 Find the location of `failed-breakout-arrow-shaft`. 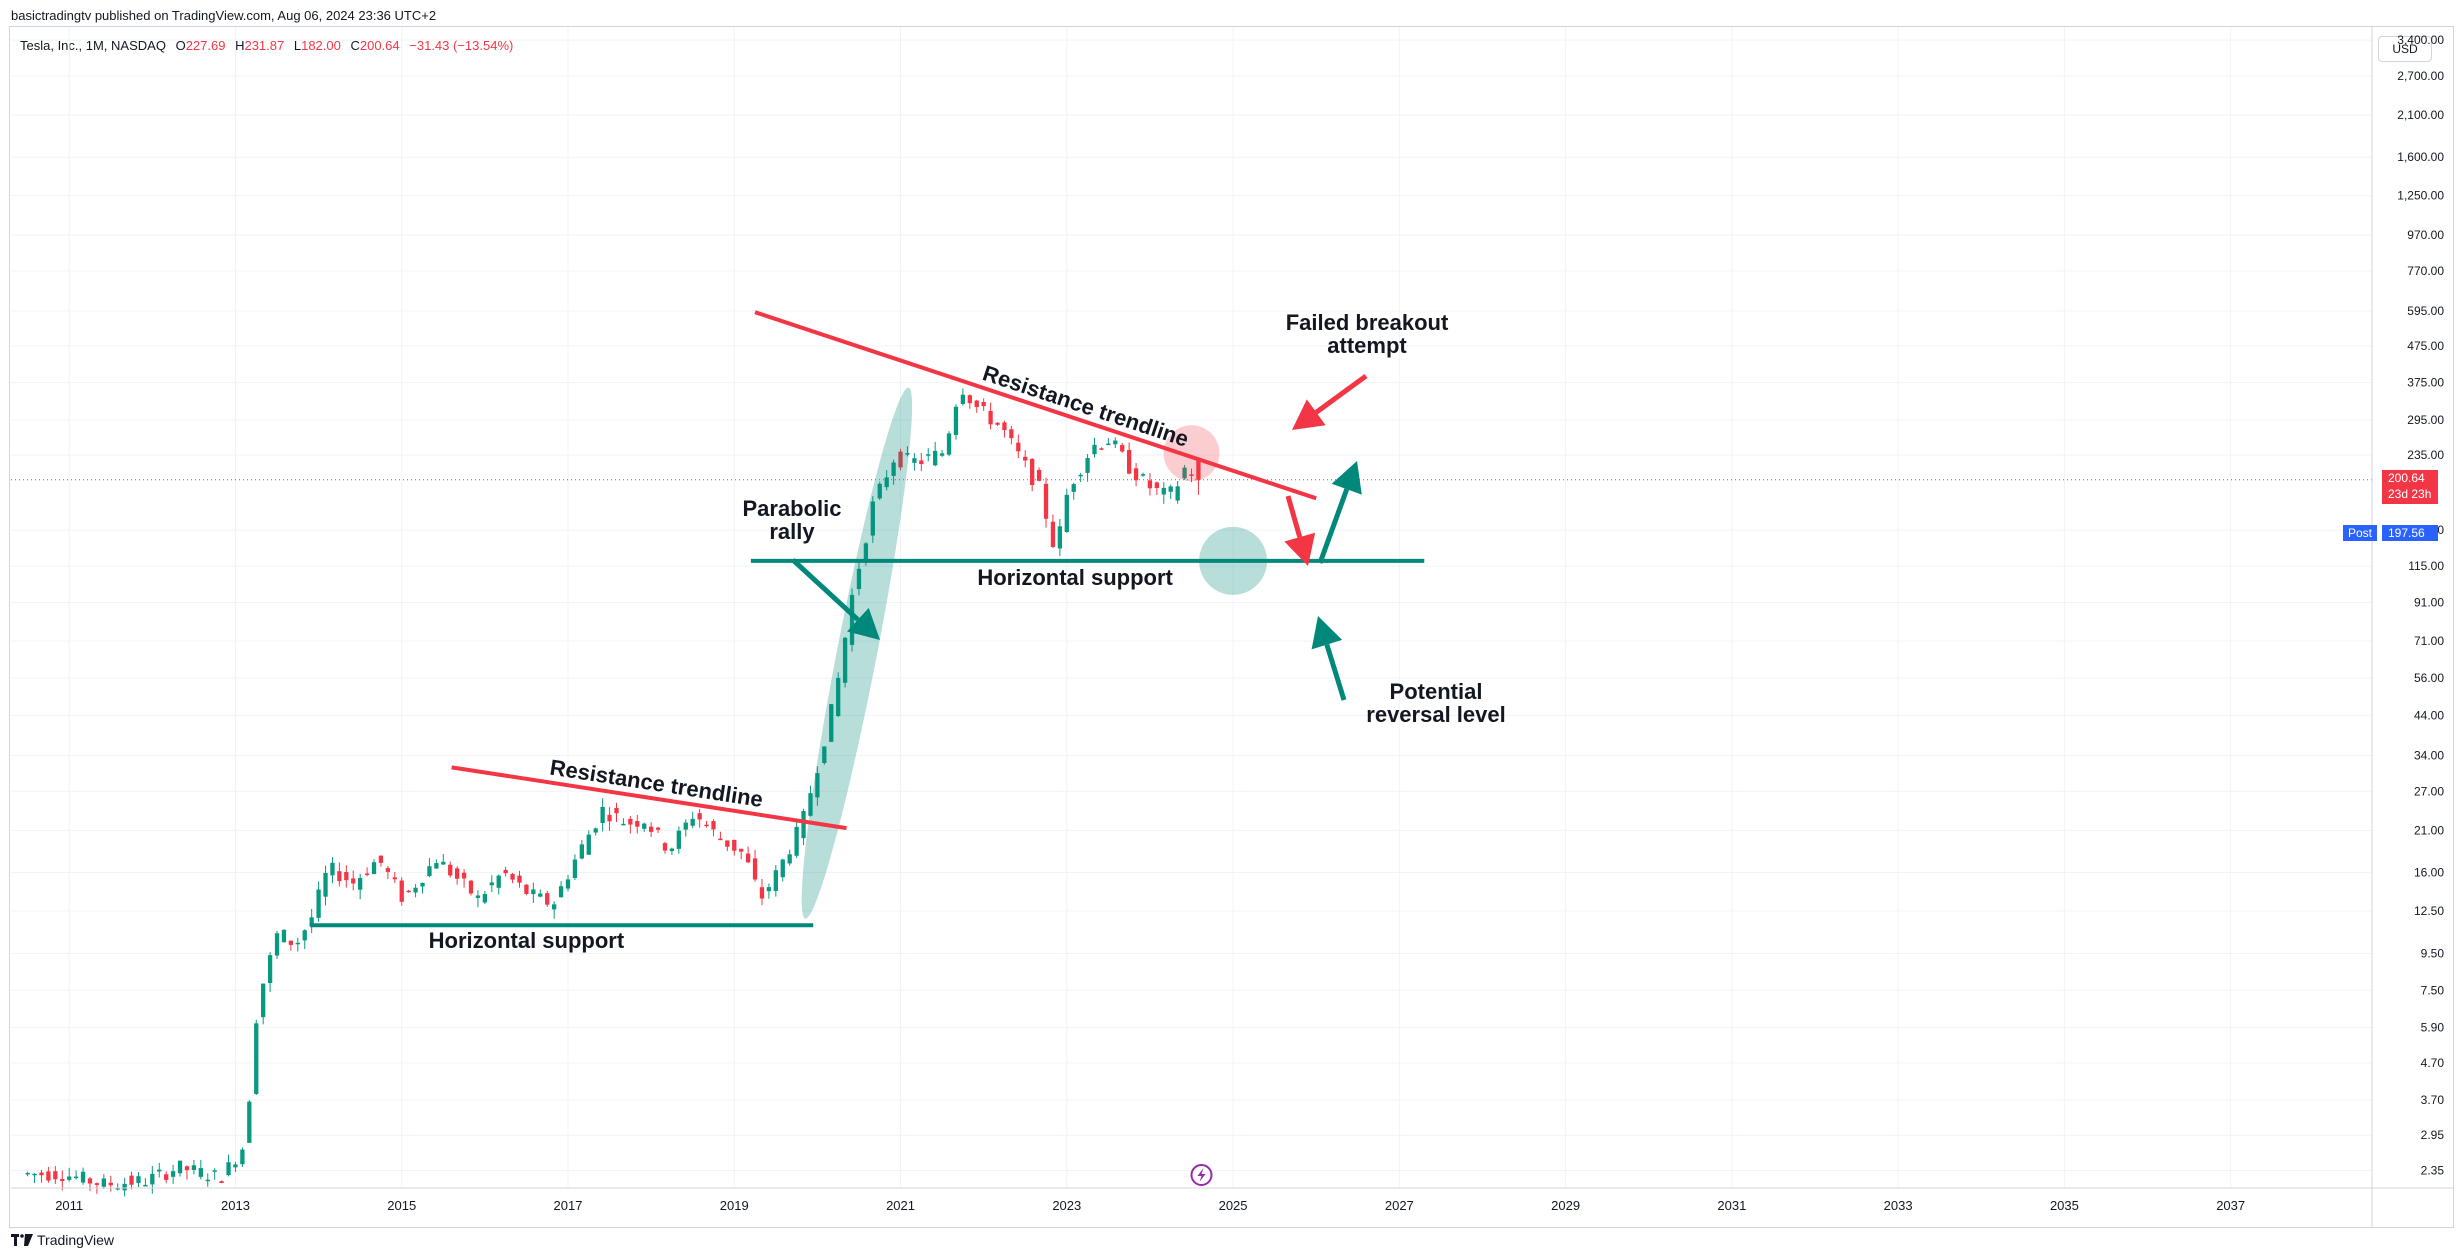

failed-breakout-arrow-shaft is located at coordinates (1341, 394).